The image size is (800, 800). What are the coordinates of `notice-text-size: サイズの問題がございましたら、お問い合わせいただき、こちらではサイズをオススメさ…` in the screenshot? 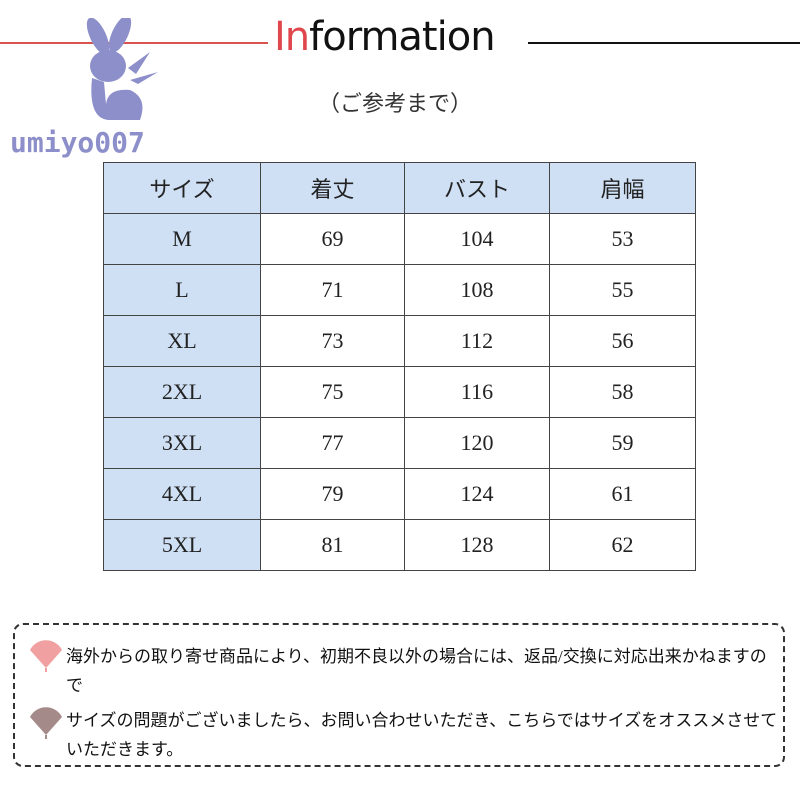 It's located at (422, 735).